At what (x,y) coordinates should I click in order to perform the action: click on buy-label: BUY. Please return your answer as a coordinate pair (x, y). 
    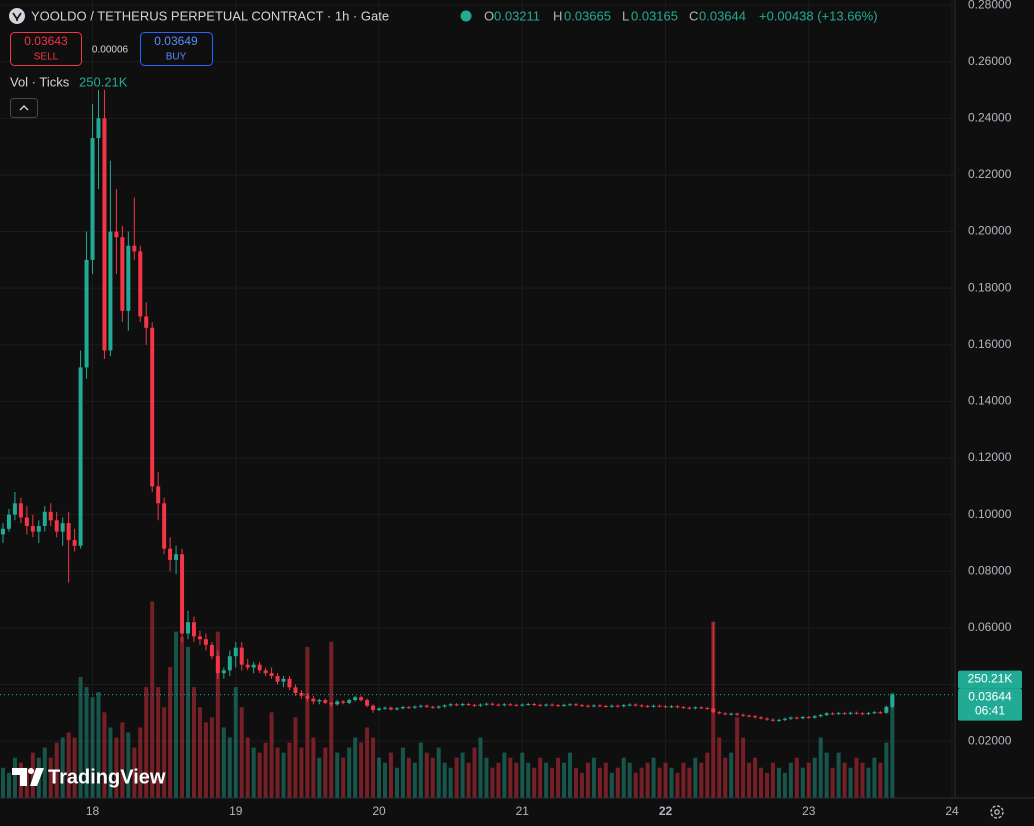
    Looking at the image, I should click on (176, 57).